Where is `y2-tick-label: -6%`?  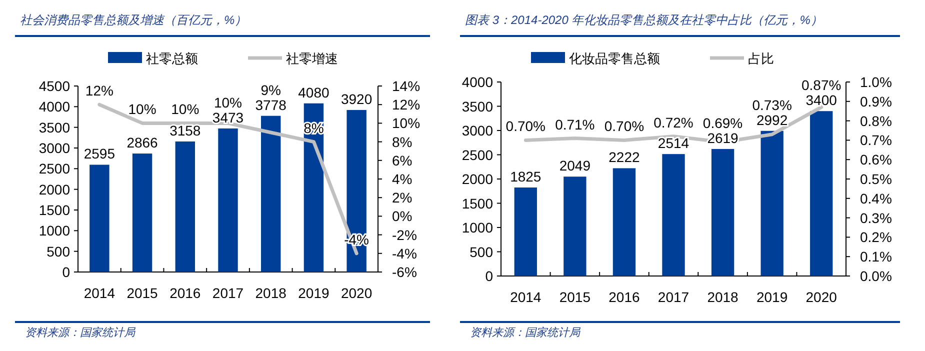 y2-tick-label: -6% is located at coordinates (404, 272).